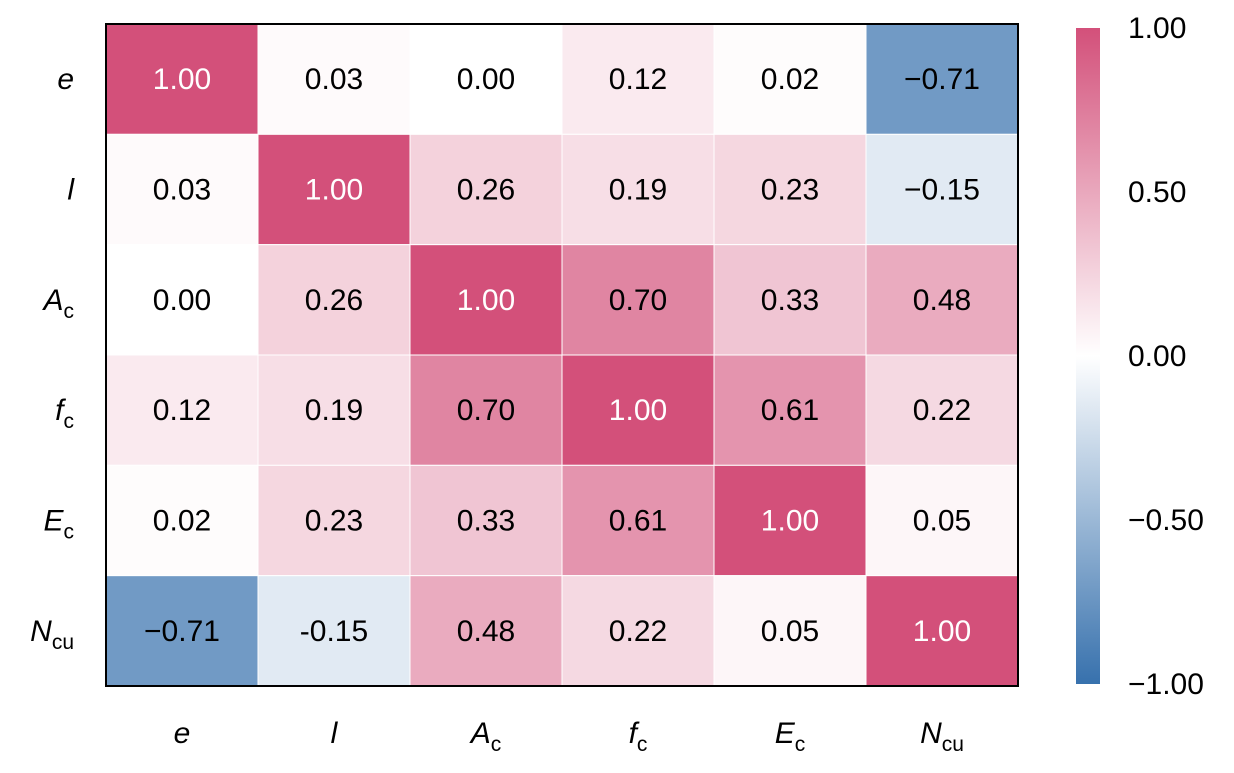 This screenshot has width=1234, height=773. What do you see at coordinates (942, 736) in the screenshot?
I see `column-label: Ncu` at bounding box center [942, 736].